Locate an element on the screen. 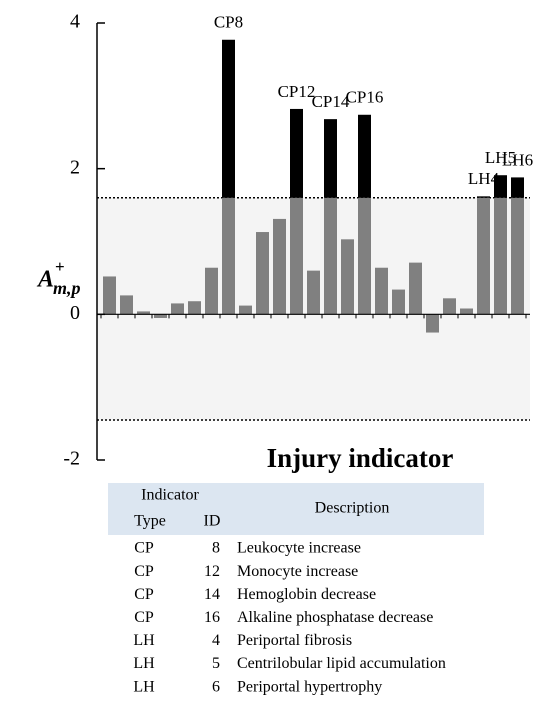 The width and height of the screenshot is (543, 705). cell-description: Monocyte increase is located at coordinates (297, 571).